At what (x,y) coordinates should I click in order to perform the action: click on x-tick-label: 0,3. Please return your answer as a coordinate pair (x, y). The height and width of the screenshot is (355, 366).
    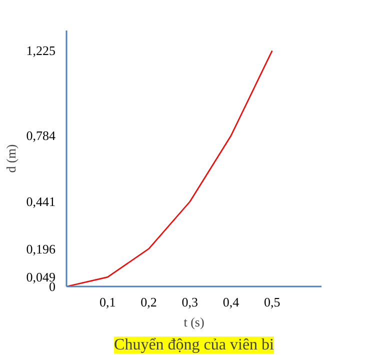
    Looking at the image, I should click on (190, 302).